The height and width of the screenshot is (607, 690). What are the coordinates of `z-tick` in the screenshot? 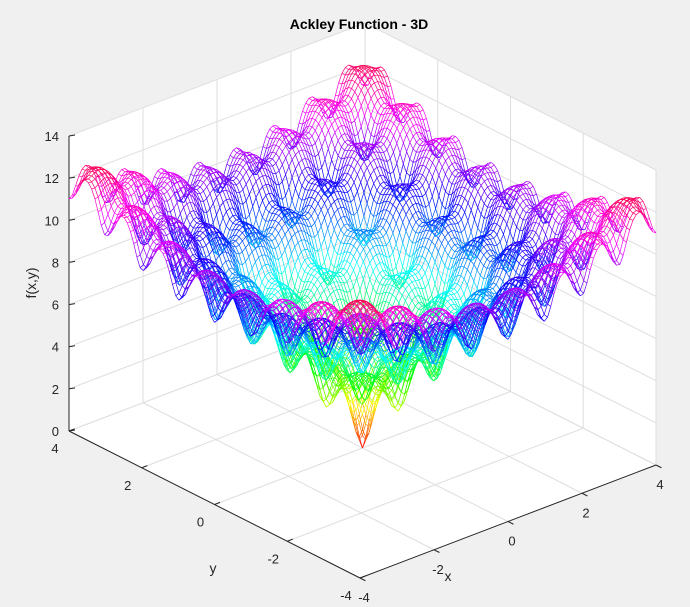 It's located at (72, 219).